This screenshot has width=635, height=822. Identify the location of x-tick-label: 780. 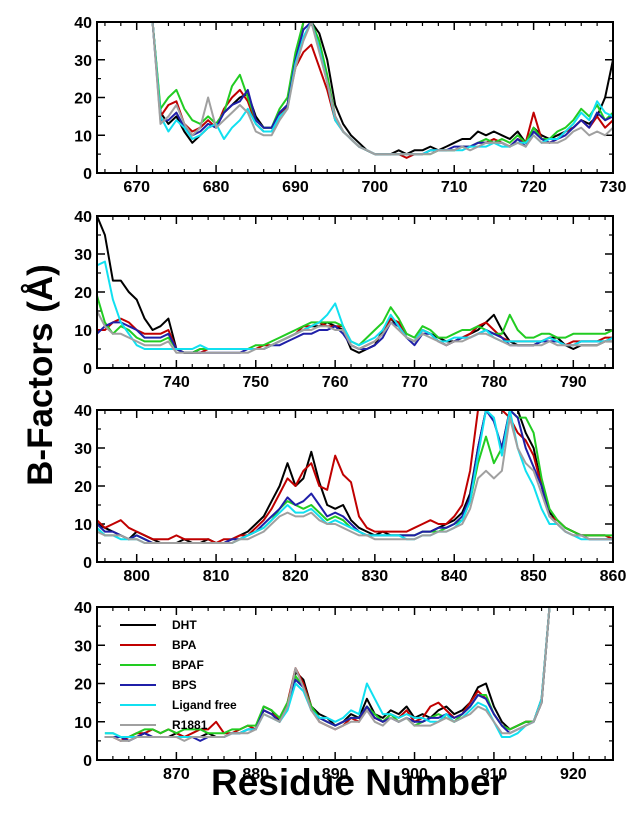
(494, 382).